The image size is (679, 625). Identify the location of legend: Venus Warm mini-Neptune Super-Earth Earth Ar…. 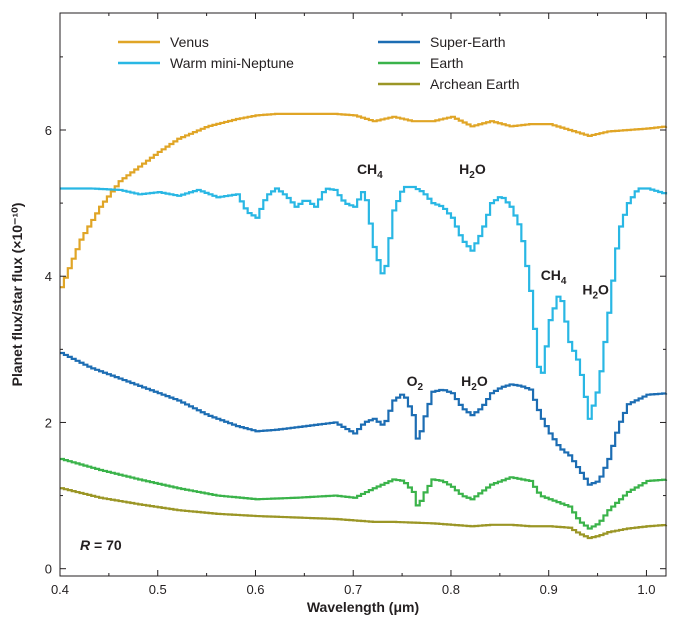
(319, 63).